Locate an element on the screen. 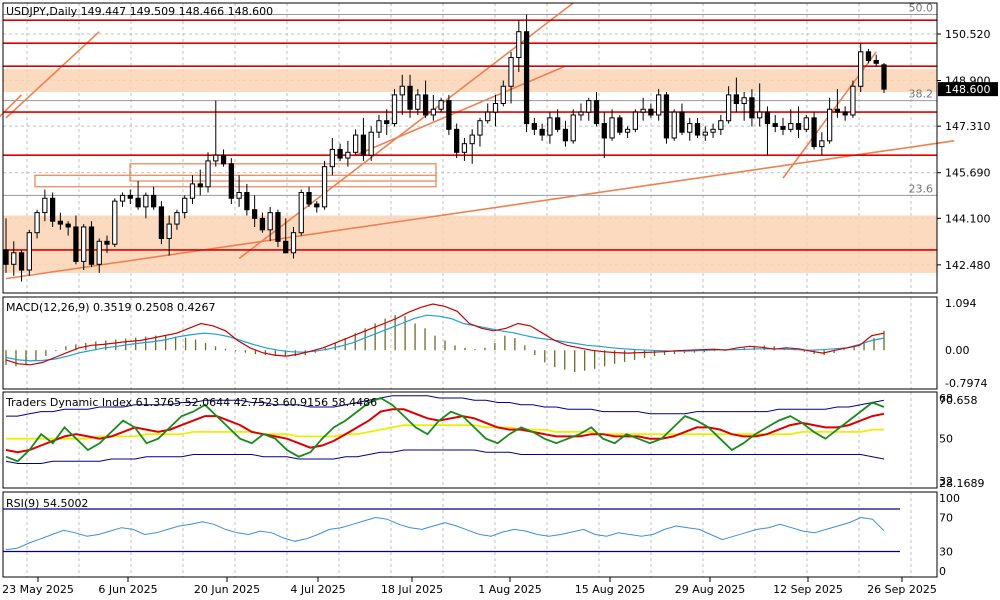  rsi-panel is located at coordinates (451, 530).